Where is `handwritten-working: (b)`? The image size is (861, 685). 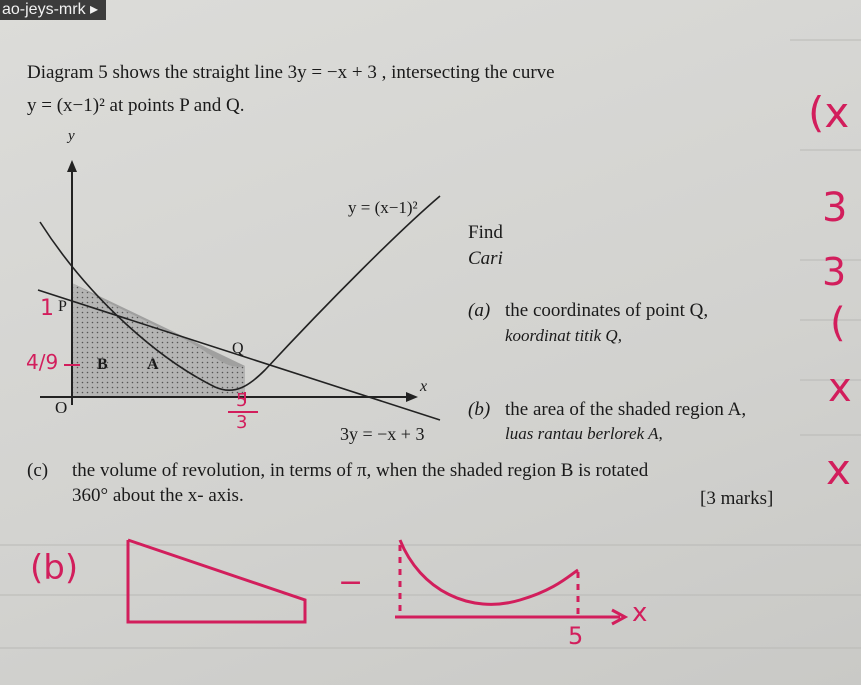 handwritten-working: (b) is located at coordinates (54, 568).